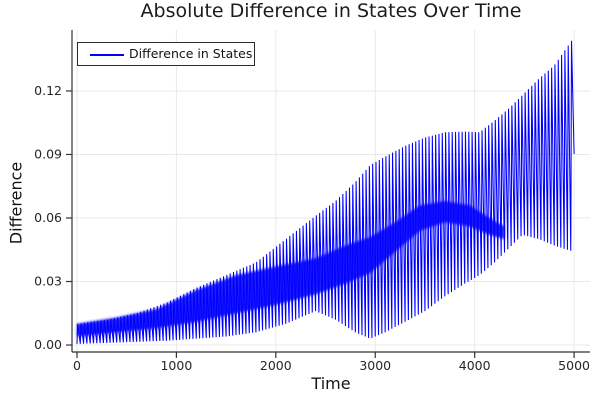 Image resolution: width=600 pixels, height=400 pixels. What do you see at coordinates (48, 217) in the screenshot?
I see `y-tick-label: 0.06` at bounding box center [48, 217].